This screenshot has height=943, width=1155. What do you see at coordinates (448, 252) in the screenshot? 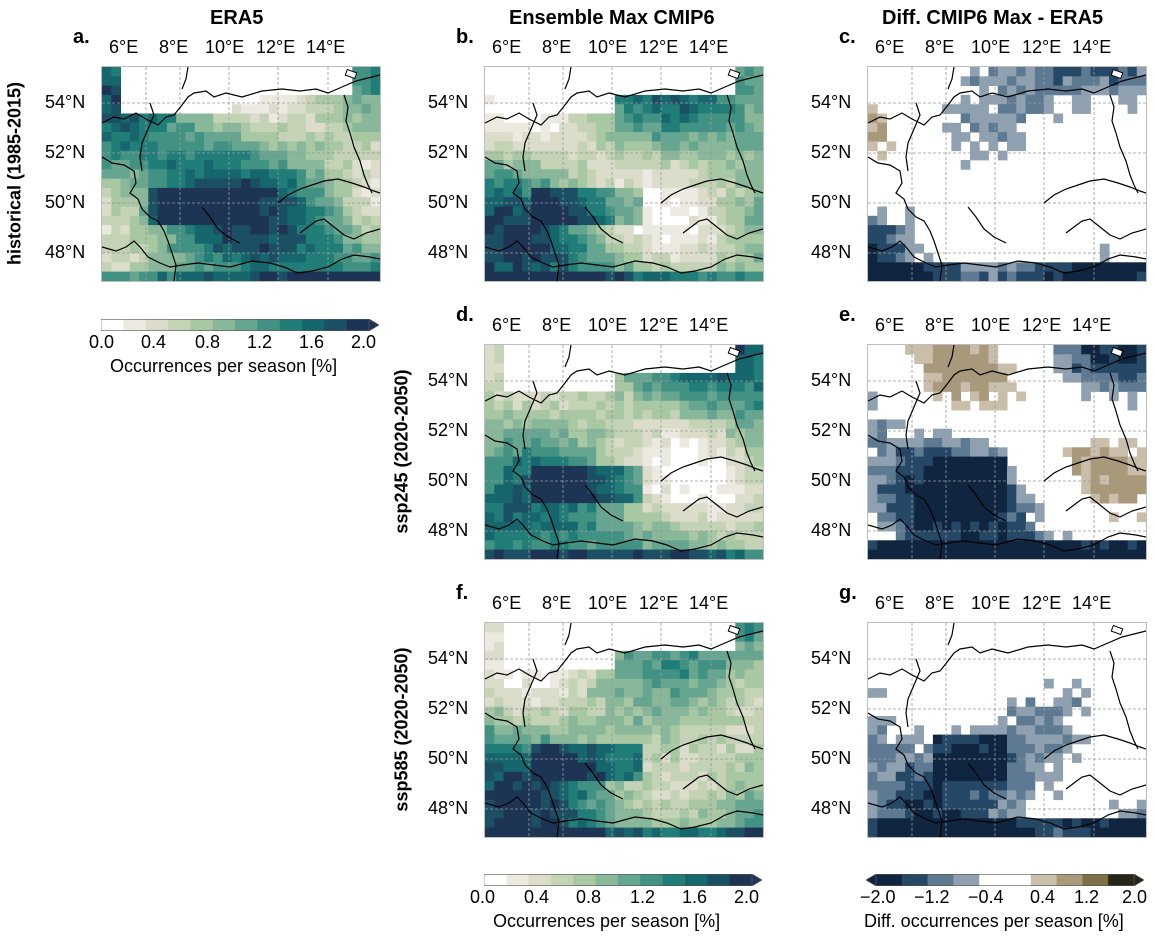
I see `lat-tick-label: 48°N` at bounding box center [448, 252].